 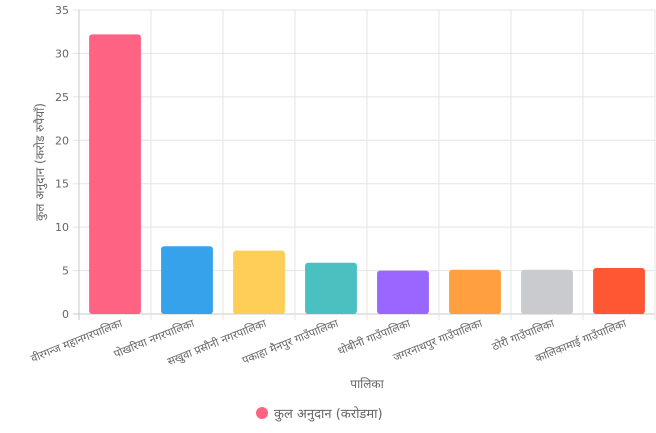 What do you see at coordinates (40, 162) in the screenshot?
I see `y-axis-title: कुल अनुदान (करोड रुपैयाँ)` at bounding box center [40, 162].